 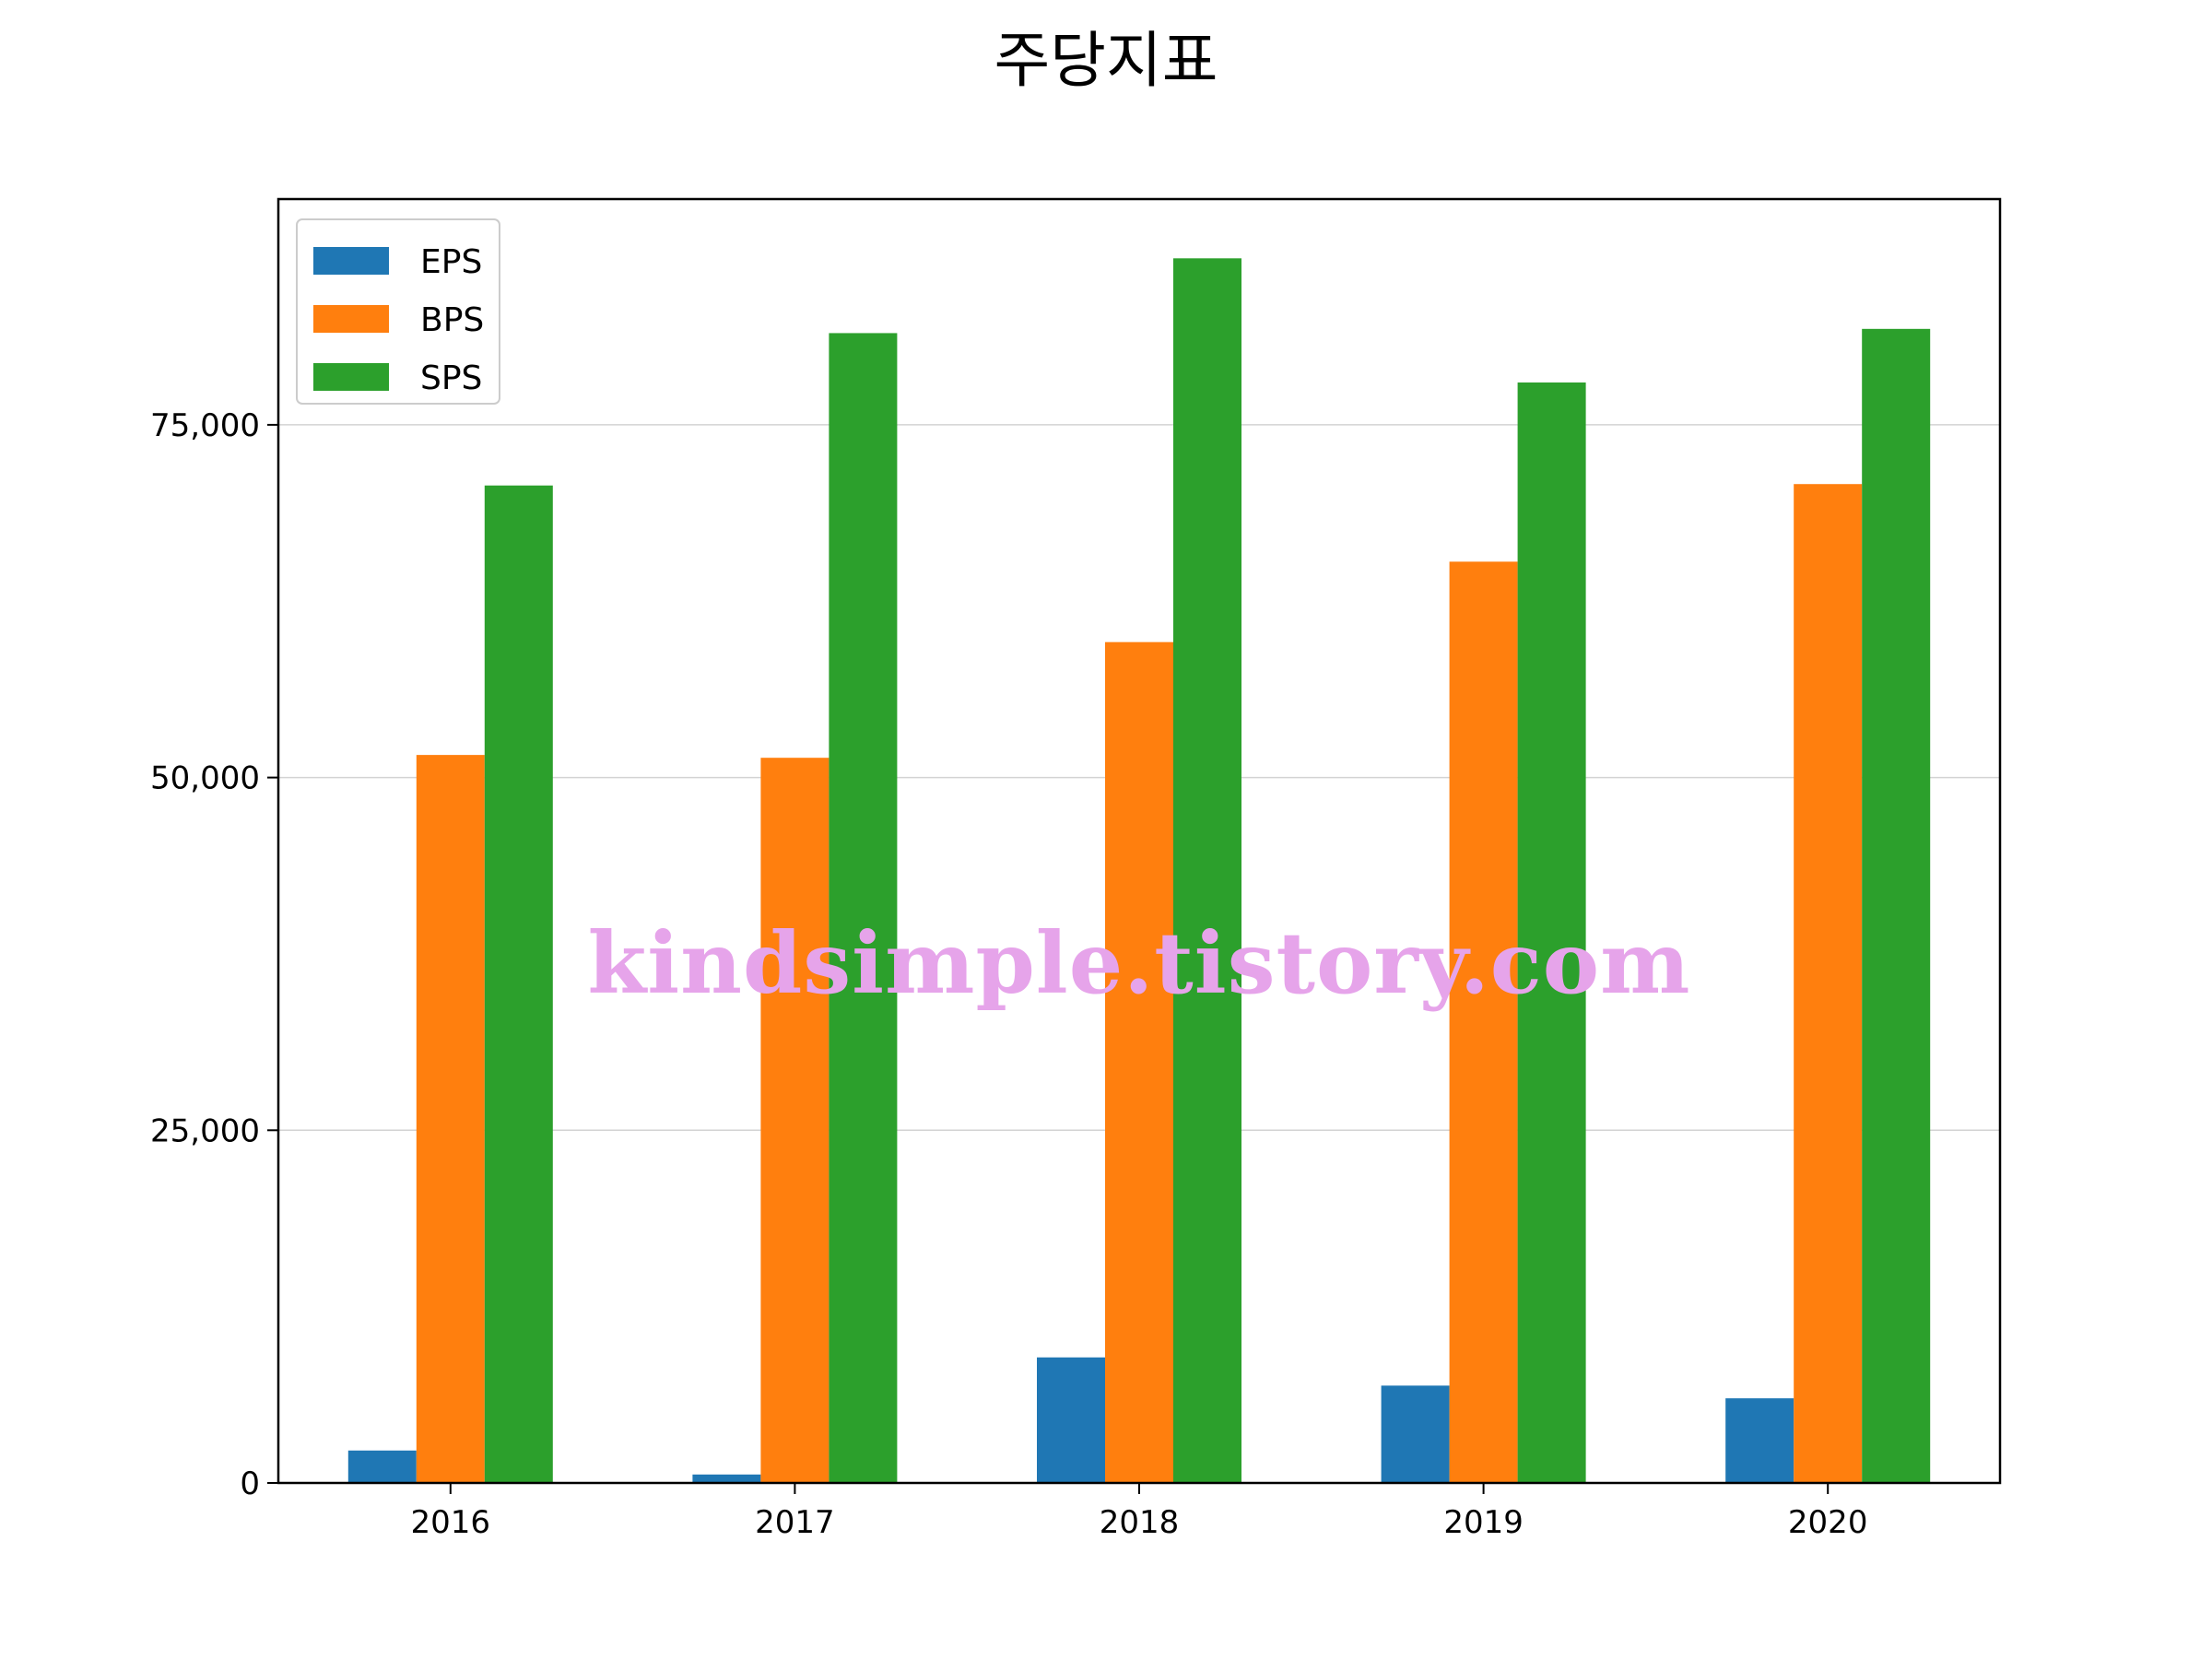 I want to click on x-tick-label: 2016, so click(x=451, y=1522).